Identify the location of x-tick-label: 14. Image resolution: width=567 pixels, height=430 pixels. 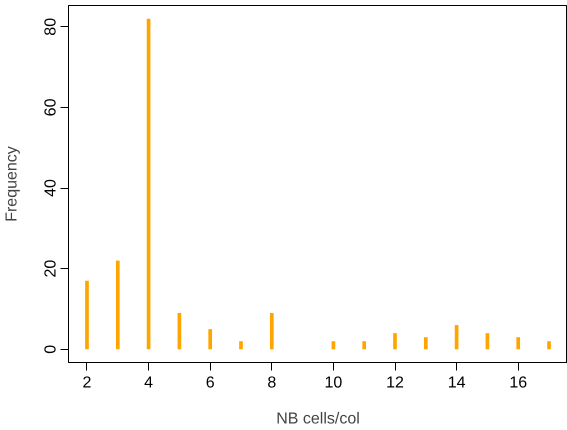
(457, 383).